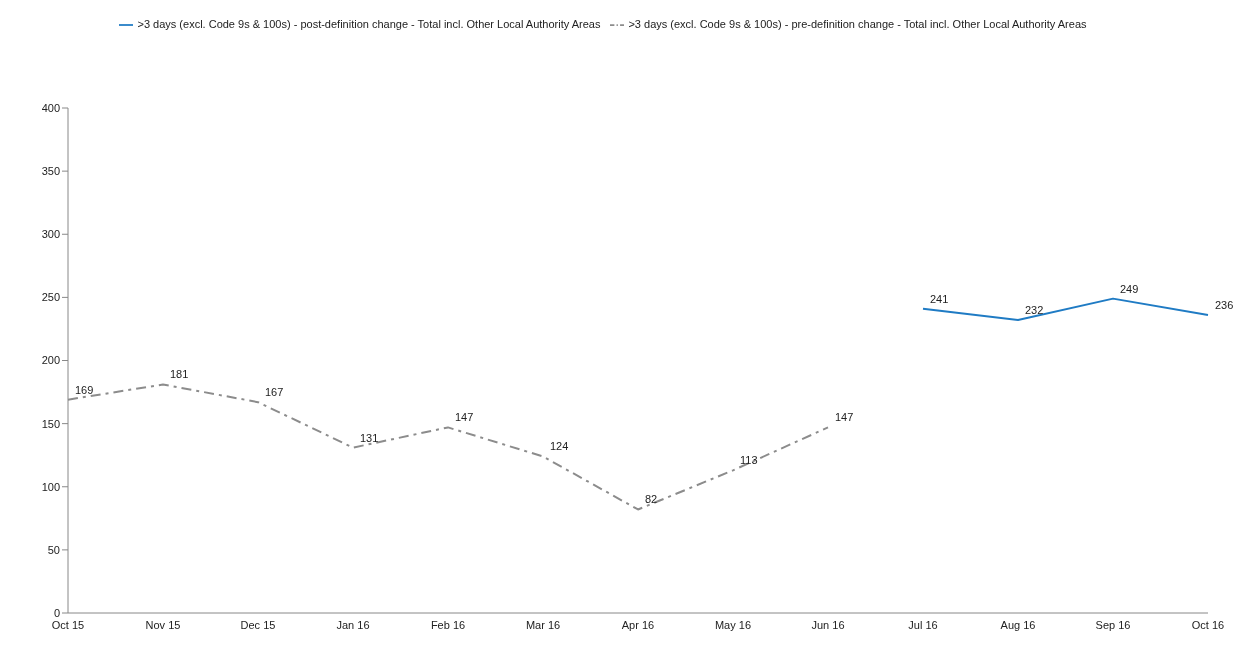 The image size is (1260, 664). What do you see at coordinates (638, 624) in the screenshot?
I see `x-tick-label: Apr 16` at bounding box center [638, 624].